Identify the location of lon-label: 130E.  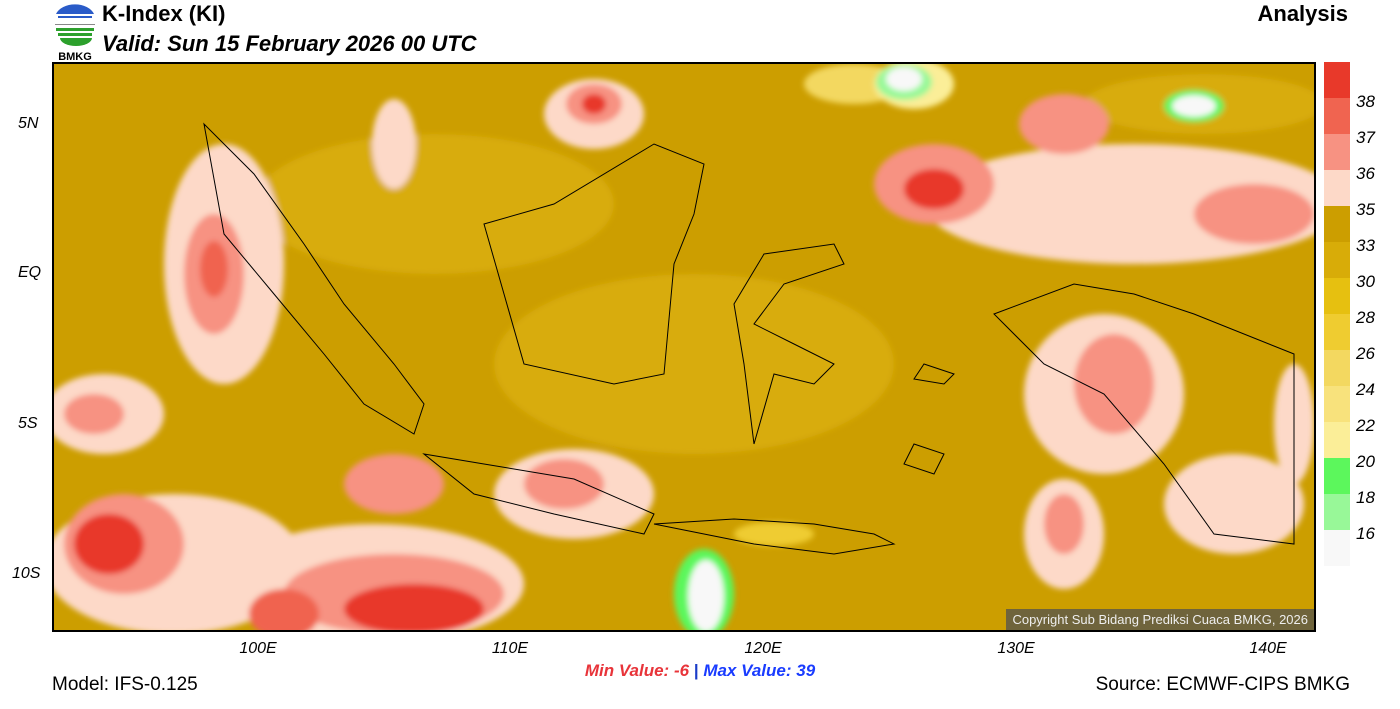
(1016, 648).